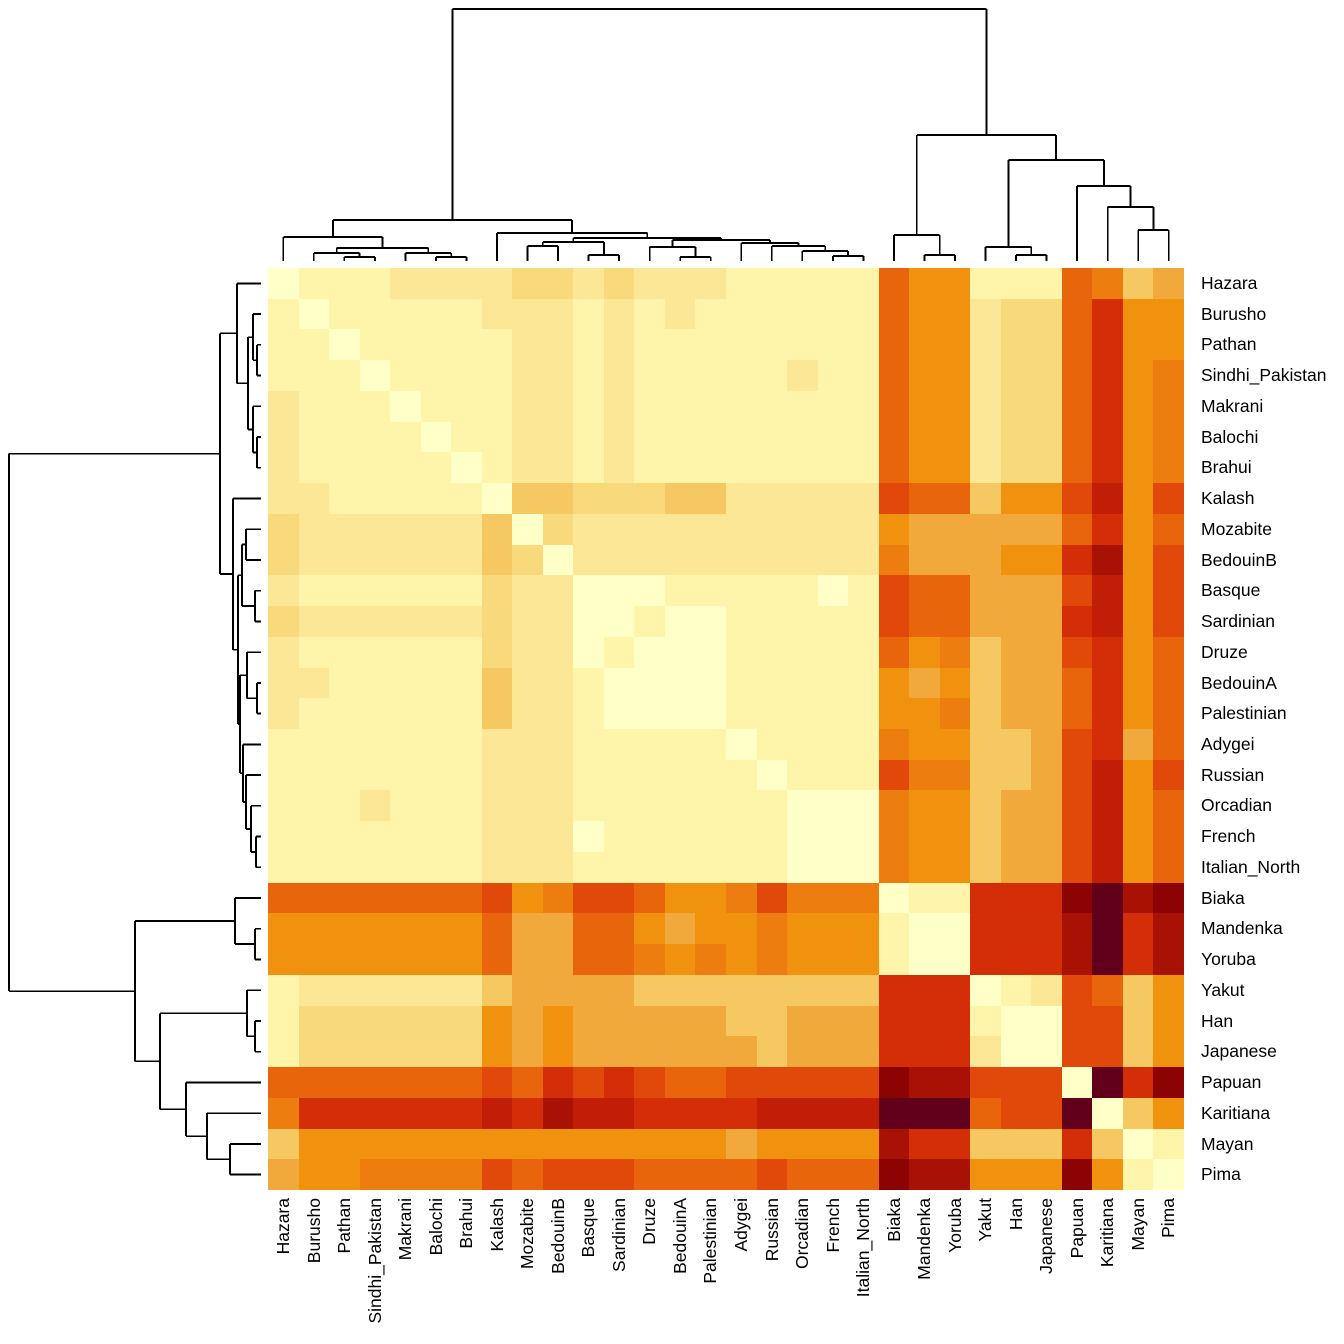 The image size is (1344, 1344). I want to click on row-label: Basque, so click(1231, 590).